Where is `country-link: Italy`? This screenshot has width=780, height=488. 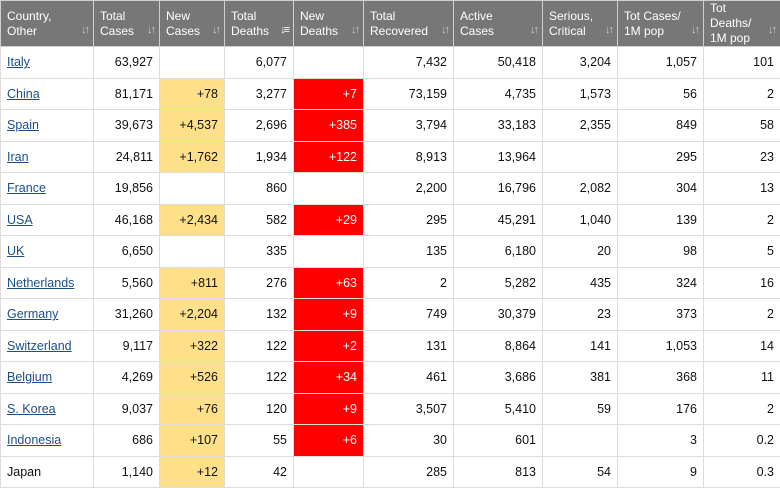
country-link: Italy is located at coordinates (18, 62).